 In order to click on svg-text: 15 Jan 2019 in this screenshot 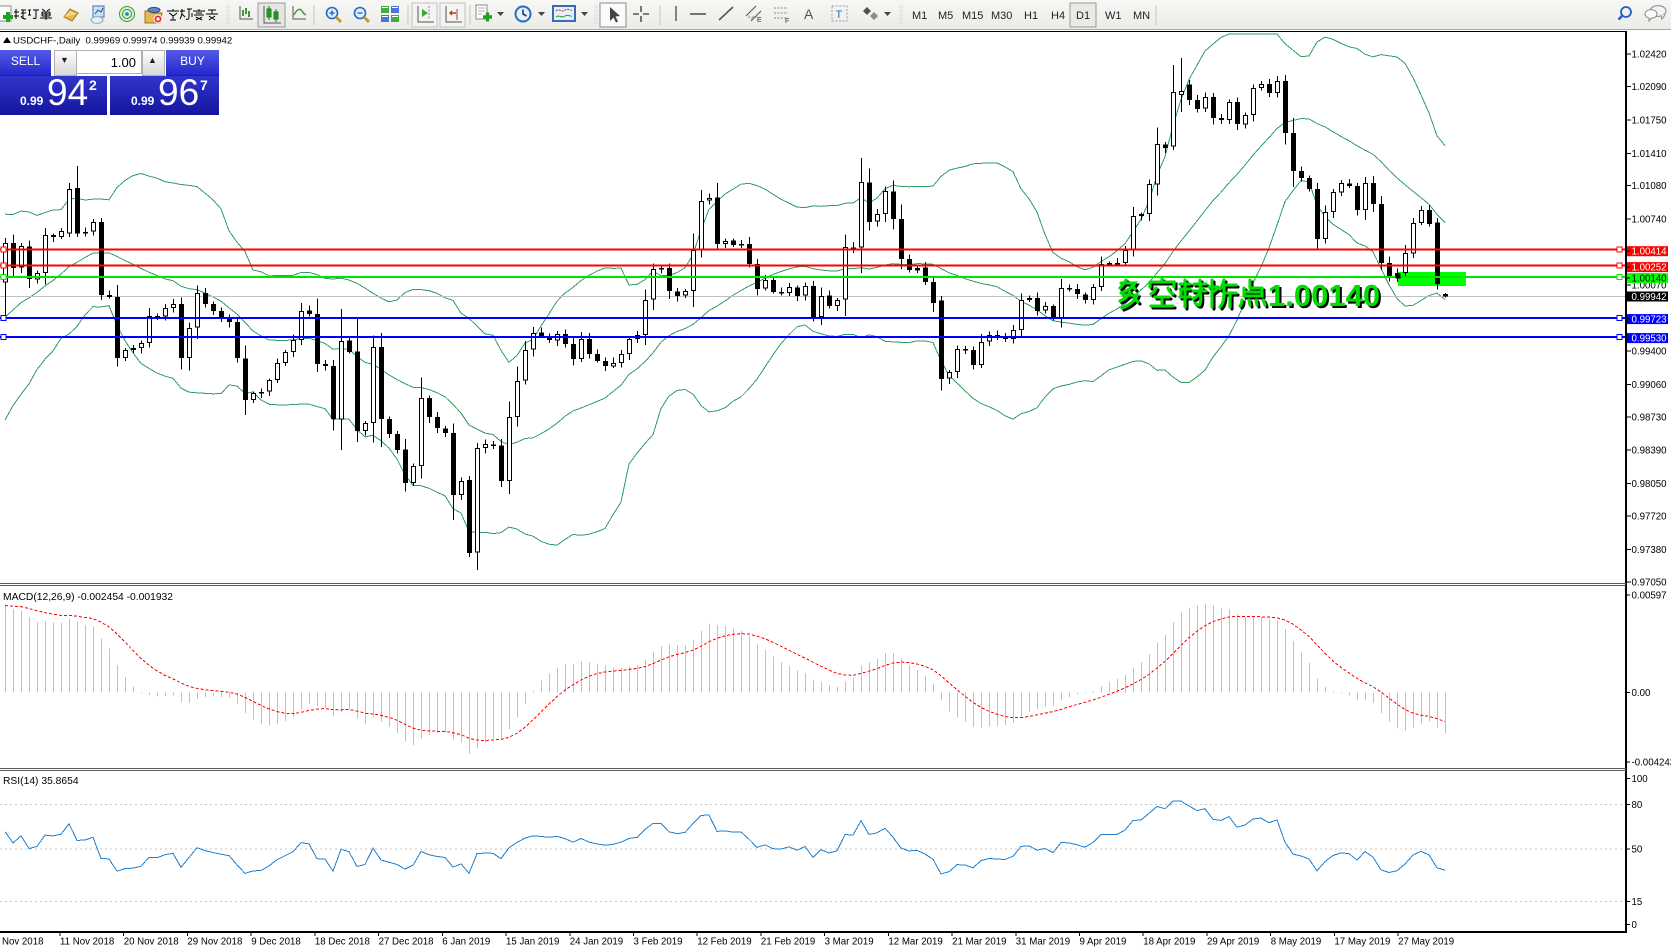, I will do `click(532, 942)`.